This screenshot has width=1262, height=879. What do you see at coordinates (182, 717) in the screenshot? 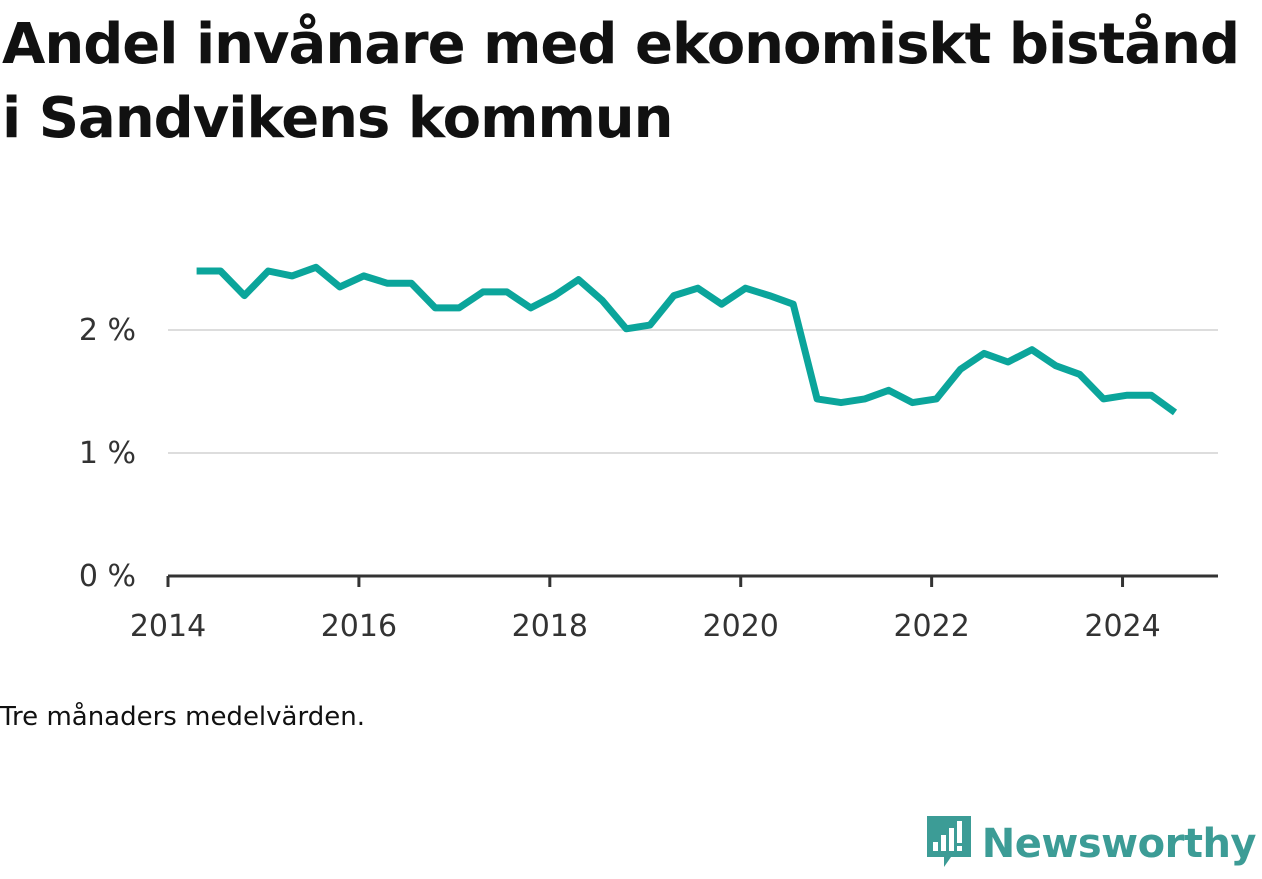
I see `footnote: Tre månaders medelvärden.` at bounding box center [182, 717].